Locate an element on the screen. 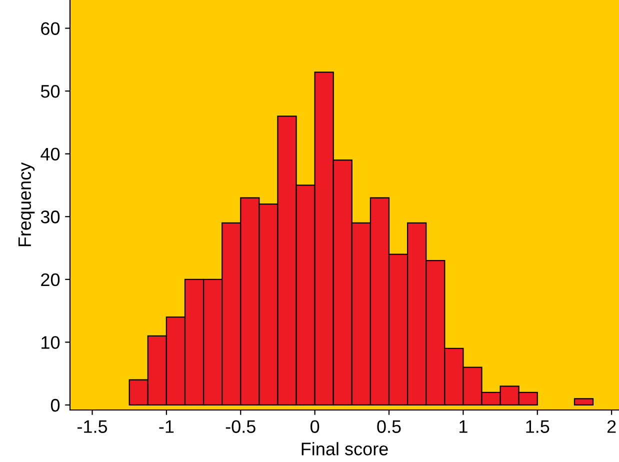 Image resolution: width=619 pixels, height=462 pixels. y-tick-label: 50 is located at coordinates (50, 91).